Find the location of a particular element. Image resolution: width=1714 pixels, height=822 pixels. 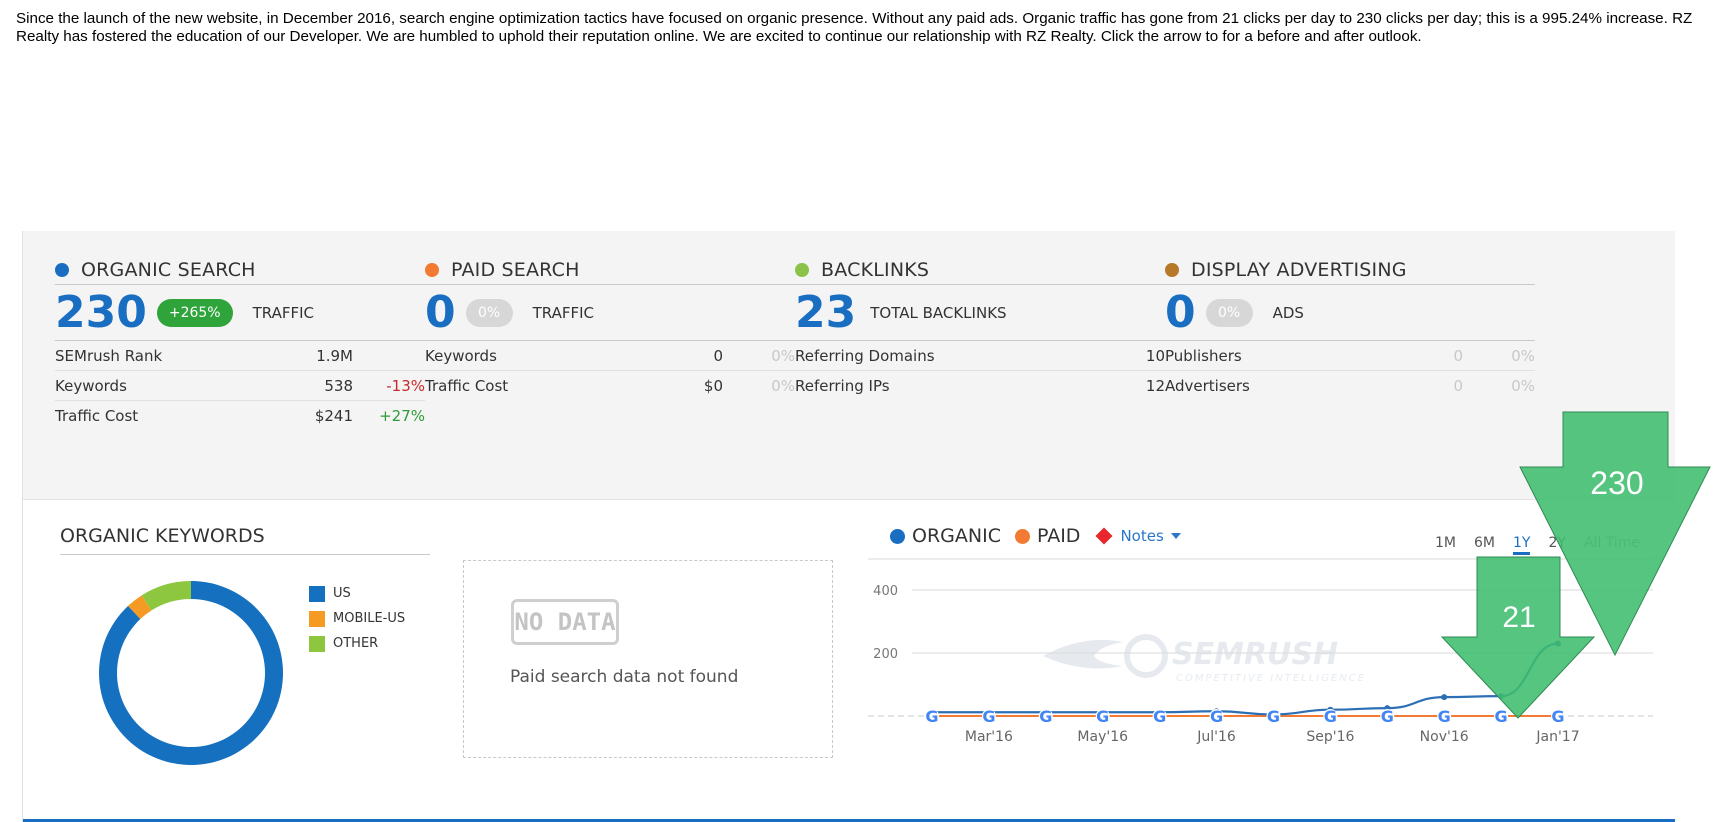

paid-search-data-panel: NO DATA Paid search data not found is located at coordinates (648, 659).